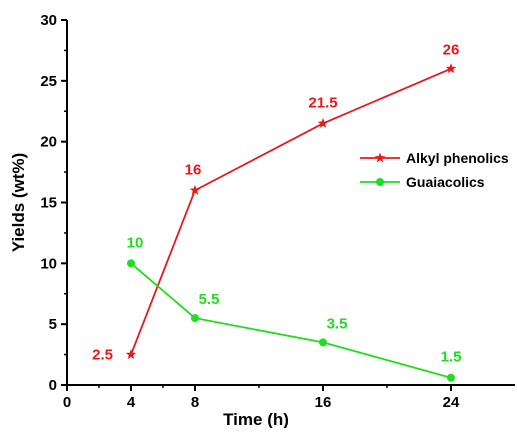 The width and height of the screenshot is (517, 433). What do you see at coordinates (131, 402) in the screenshot?
I see `x-tick-label: 4` at bounding box center [131, 402].